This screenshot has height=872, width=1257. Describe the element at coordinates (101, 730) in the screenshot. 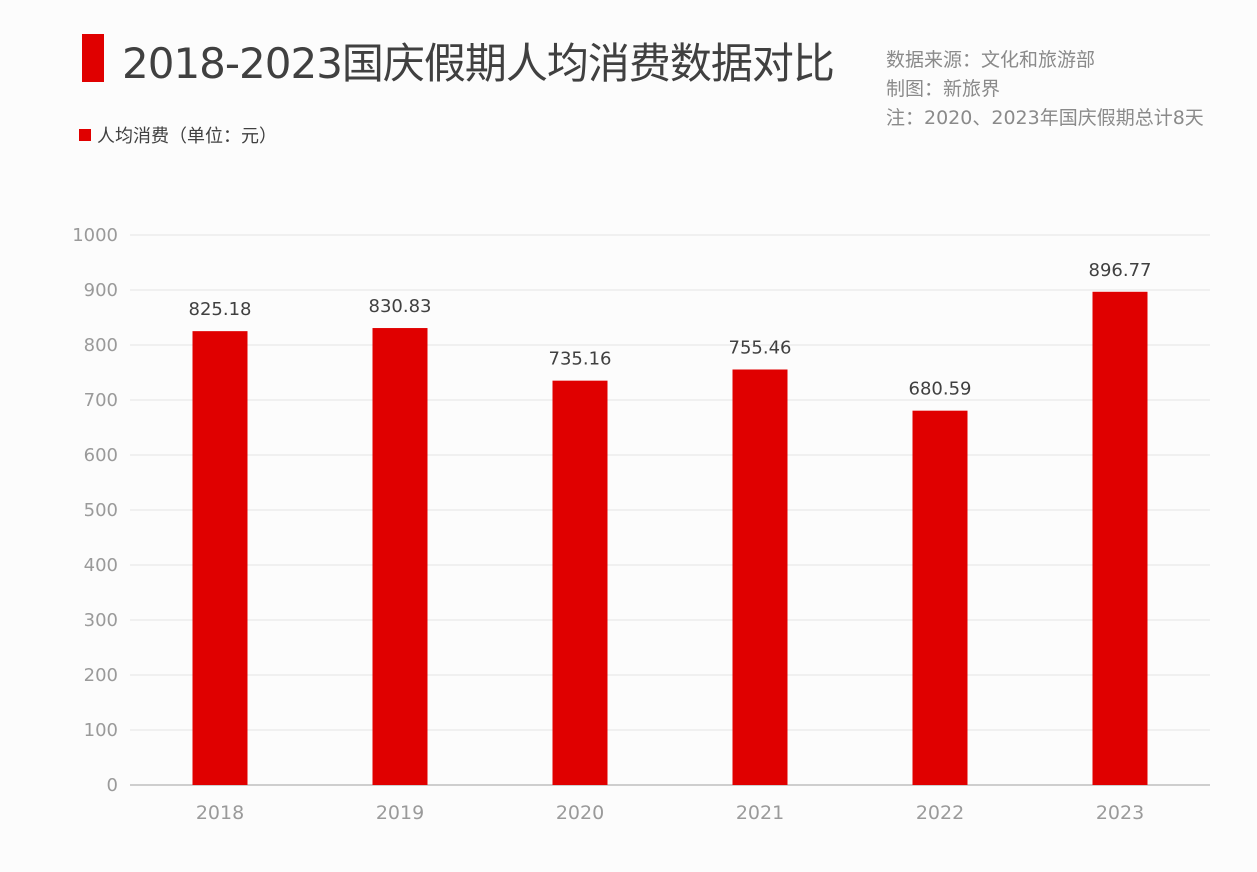

I see `y-tick-label: 100` at that location.